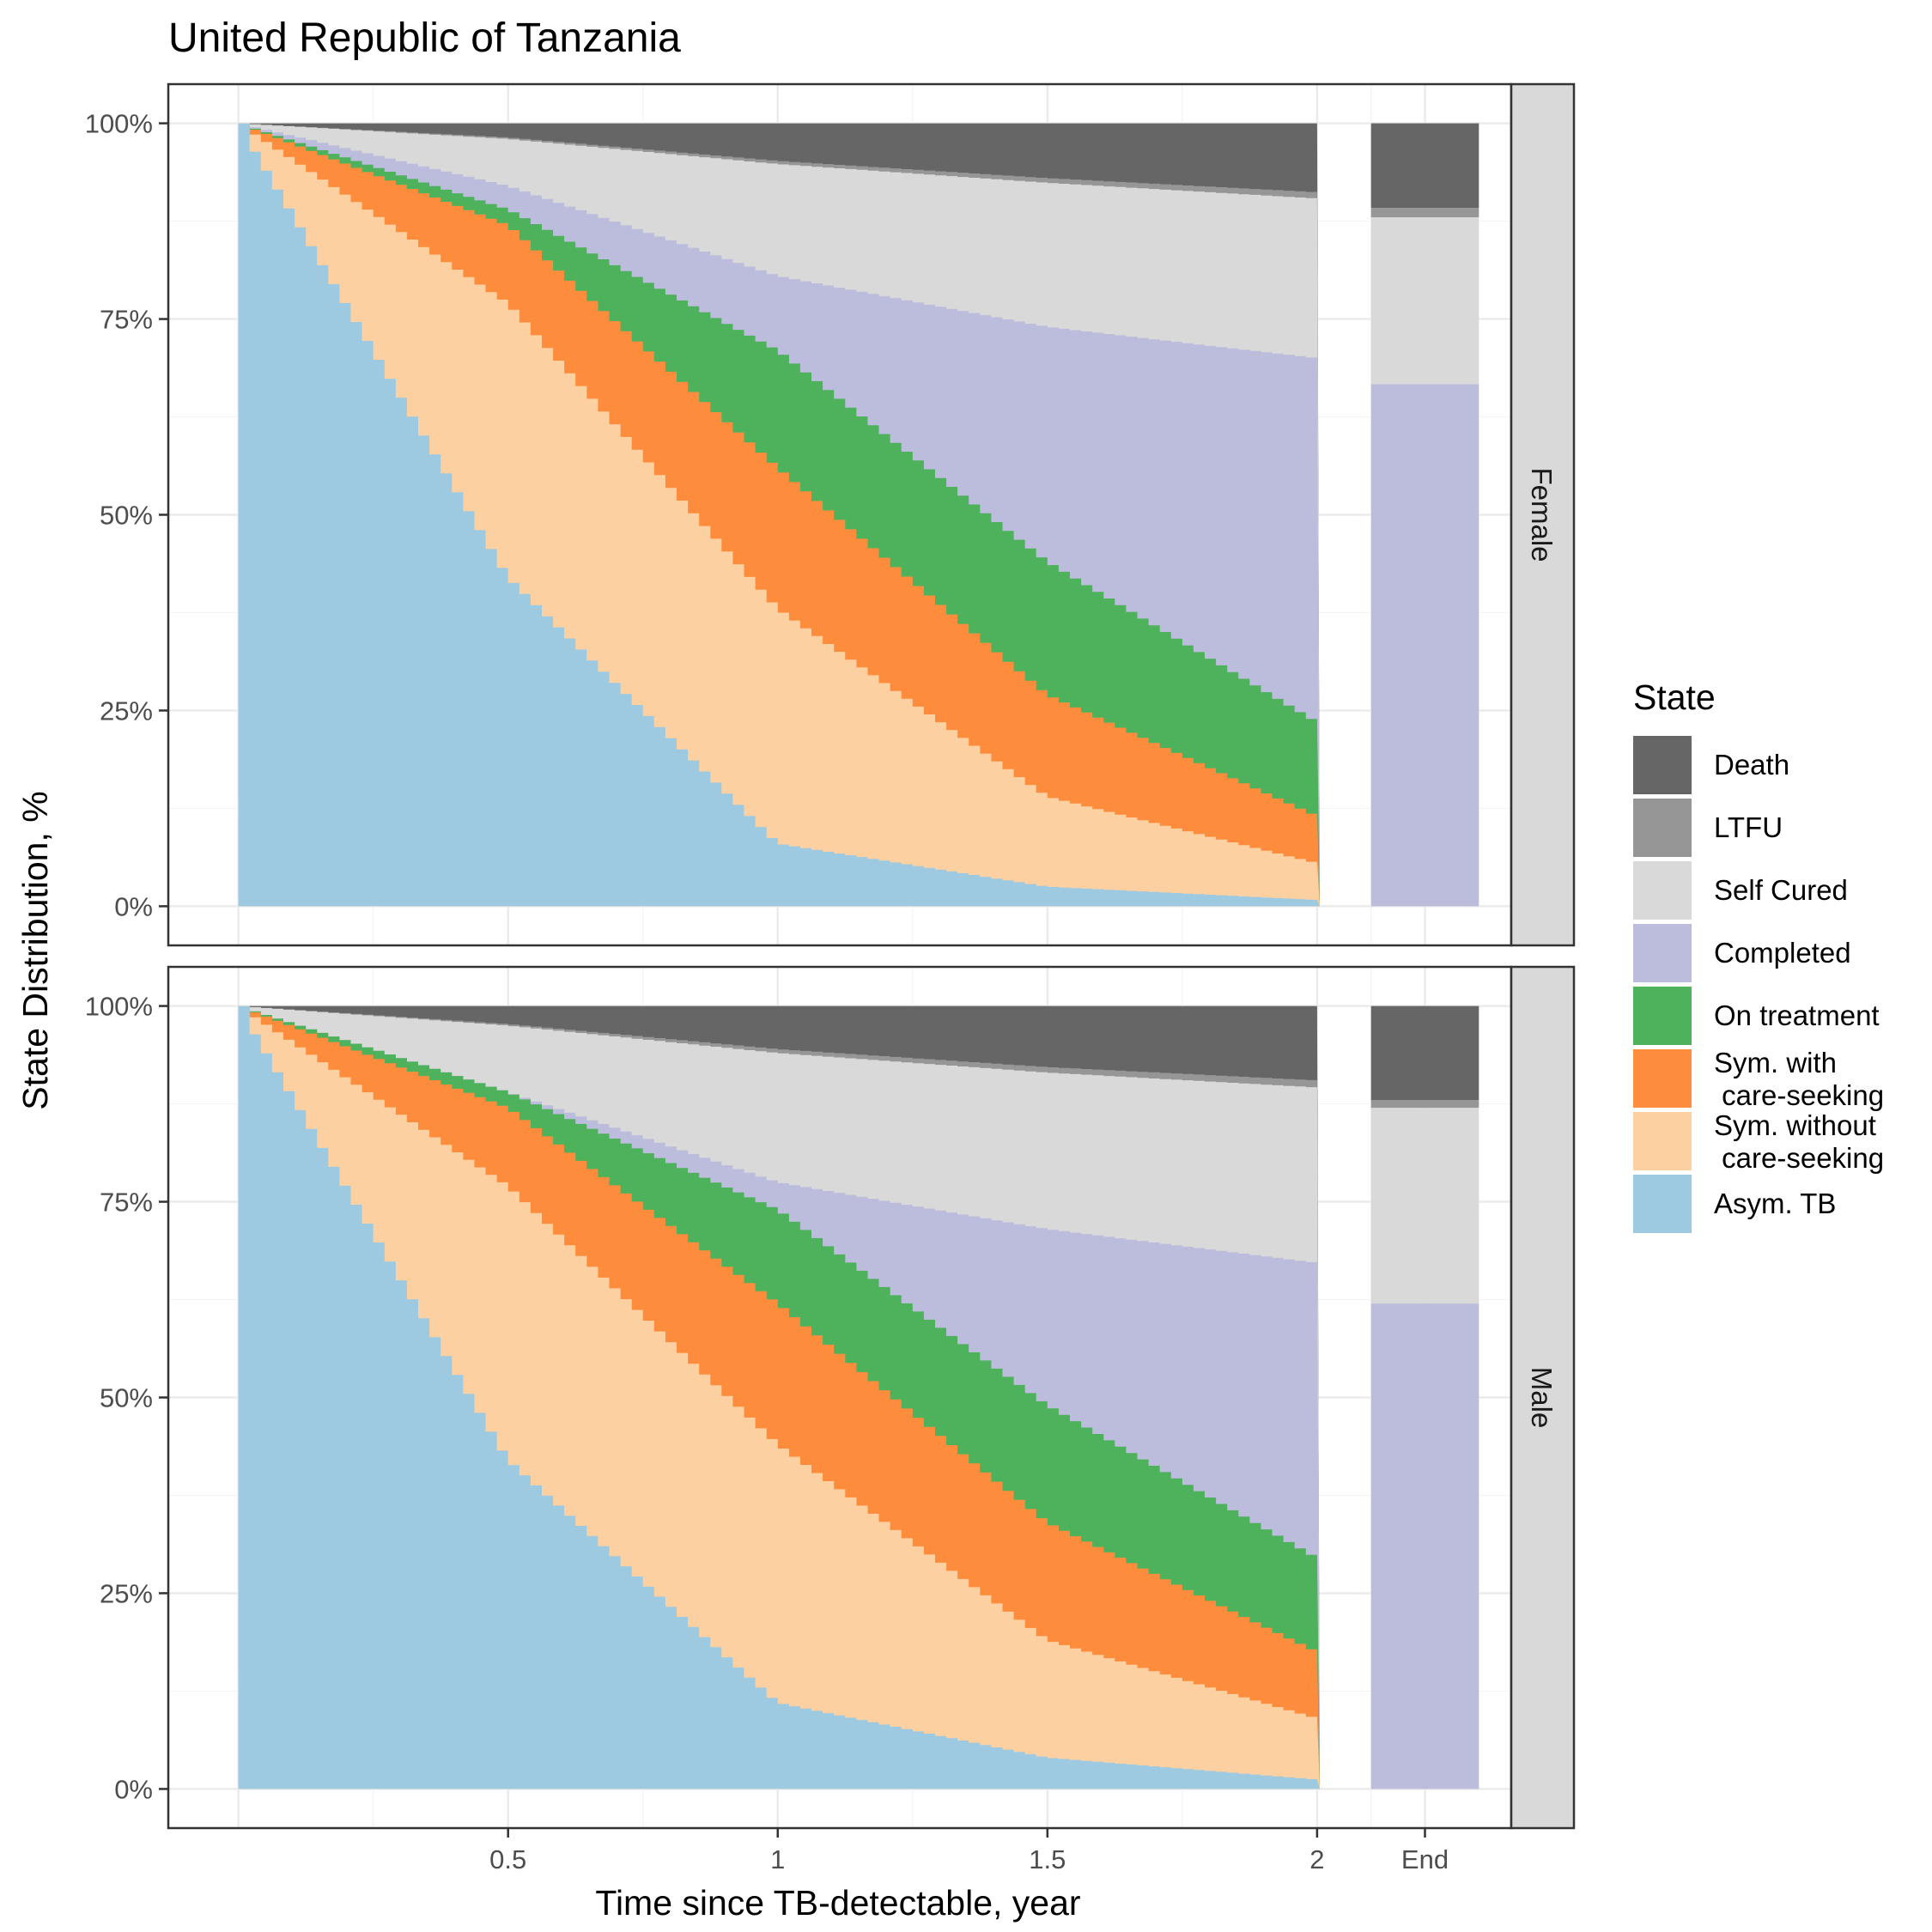 The height and width of the screenshot is (1932, 1932). What do you see at coordinates (1047, 1859) in the screenshot?
I see `x-tick-label: 1.5` at bounding box center [1047, 1859].